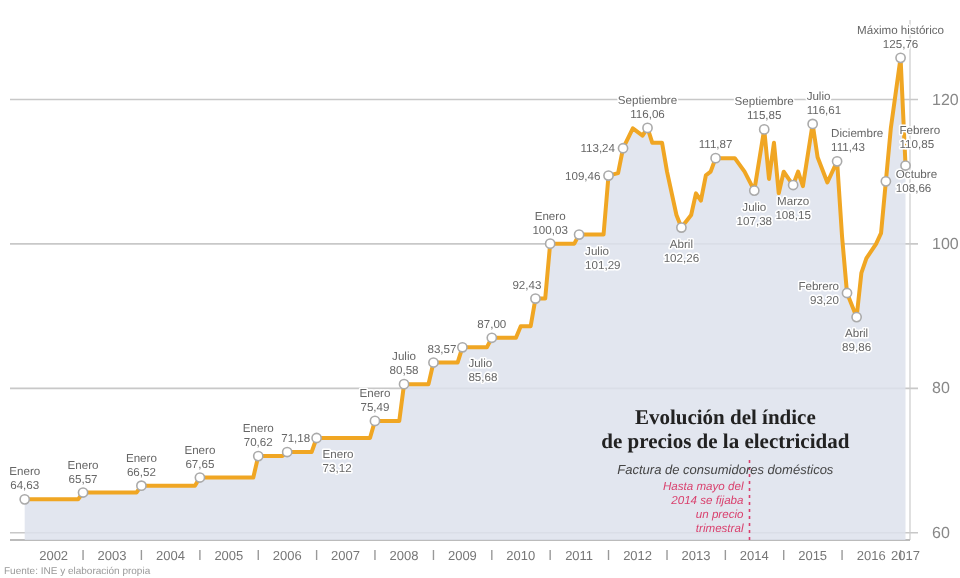  Describe the element at coordinates (941, 388) in the screenshot. I see `y-tick-label: 80` at that location.